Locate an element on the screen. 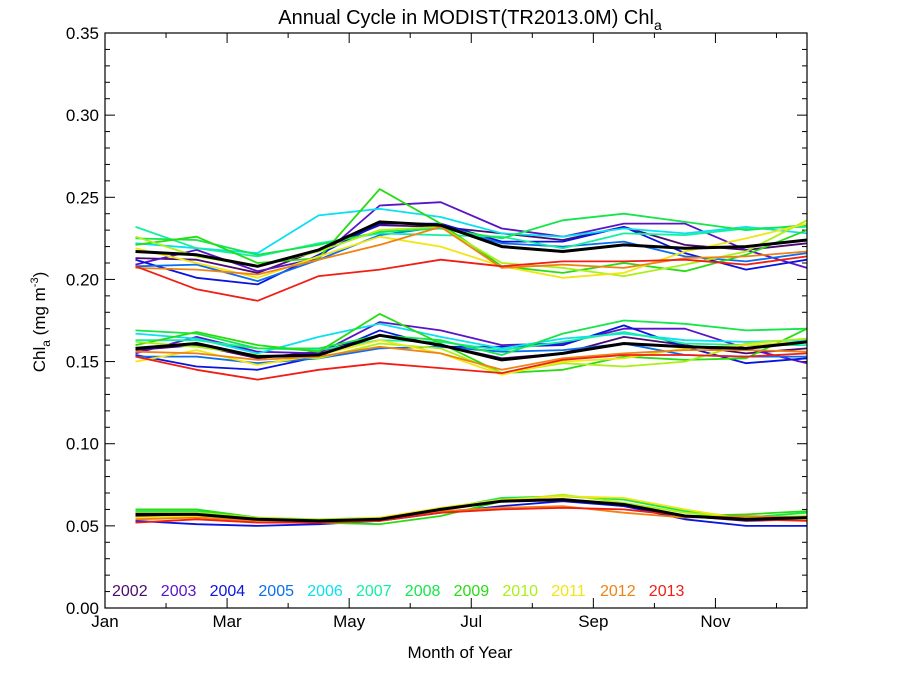 This screenshot has width=900, height=675. legend-item-2002: 2002 is located at coordinates (130, 591).